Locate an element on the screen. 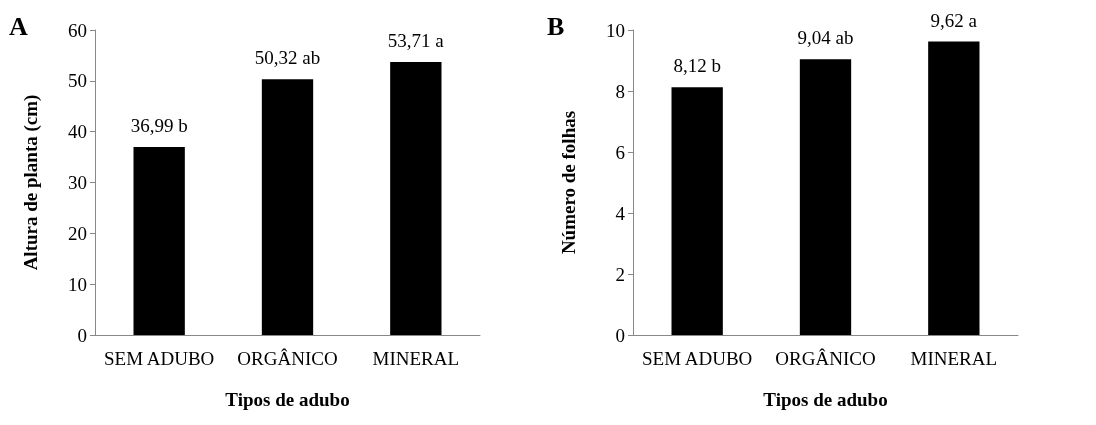 This screenshot has height=425, width=1096. y-axis-title: Altura de planta (cm) is located at coordinates (31, 182).